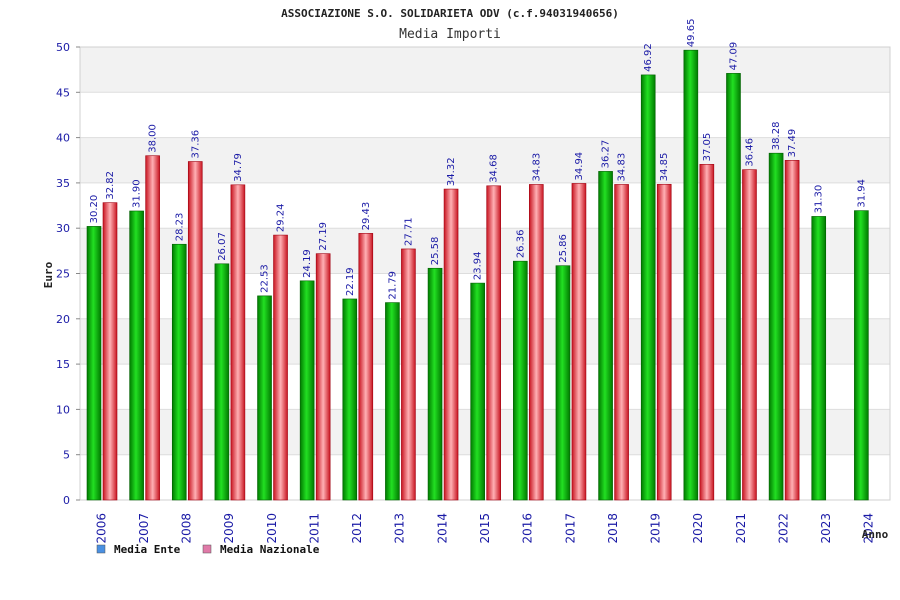 This screenshot has width=900, height=600. I want to click on data-label: 21.79, so click(392, 285).